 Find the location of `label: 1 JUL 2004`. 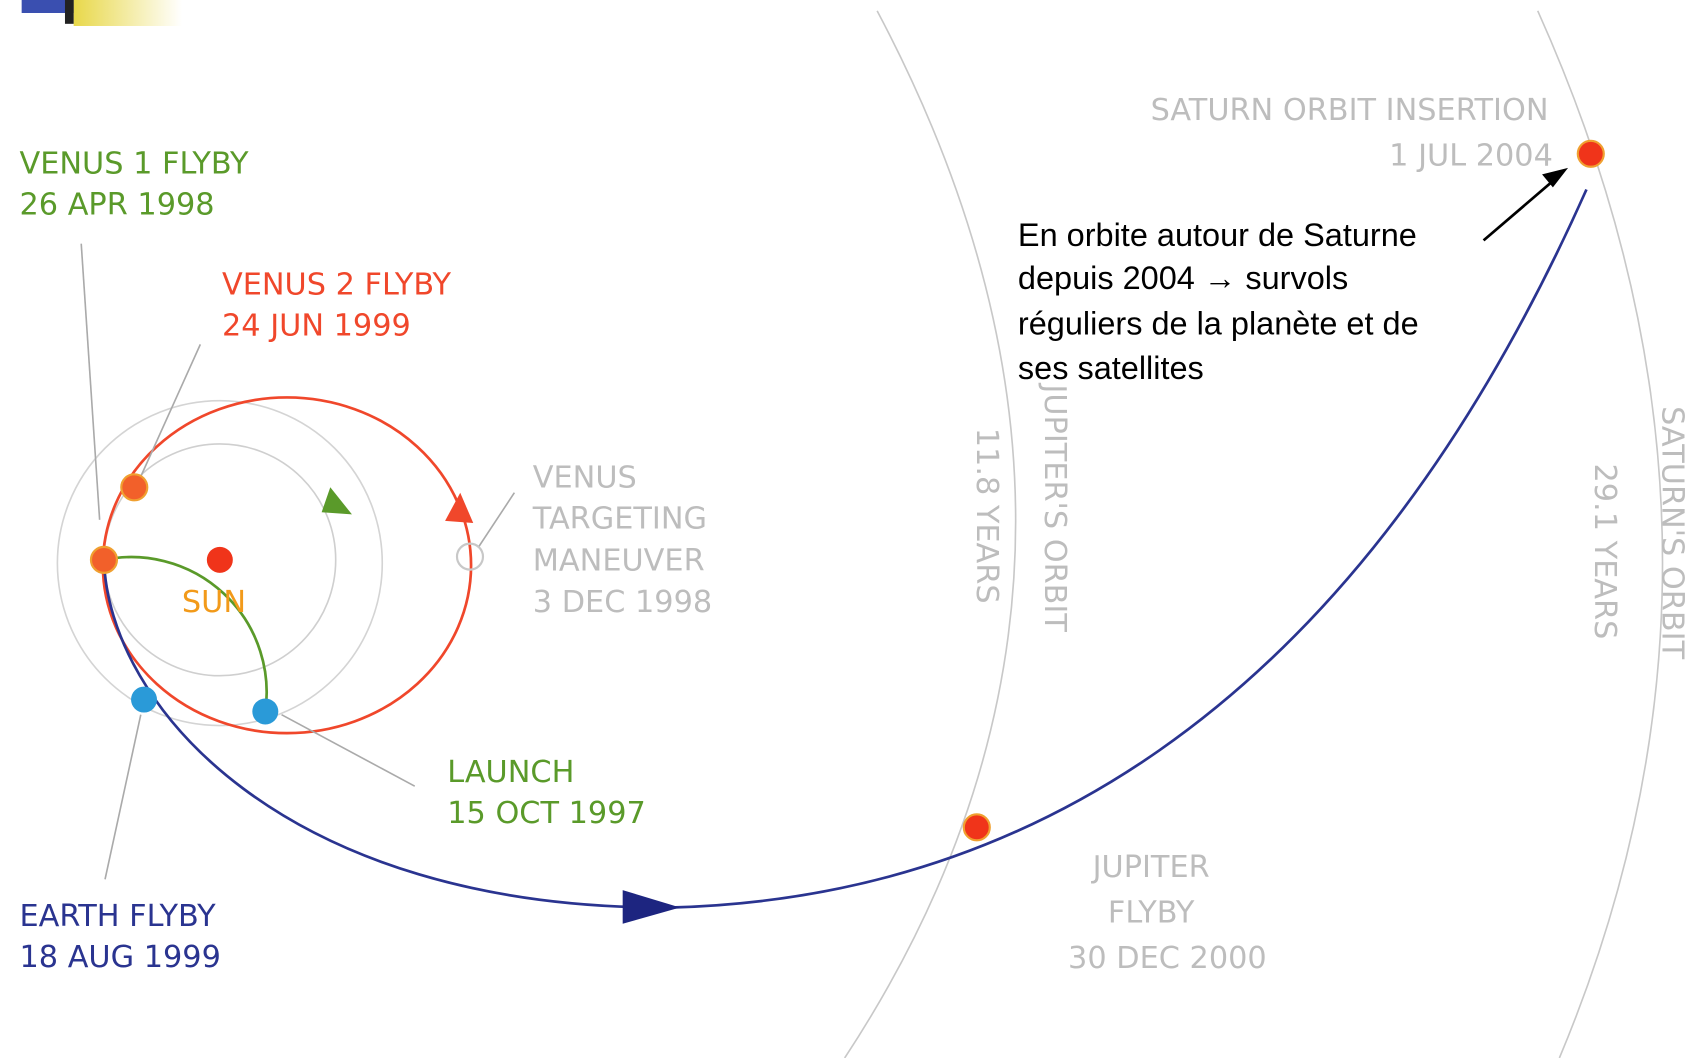

label: 1 JUL 2004 is located at coordinates (1471, 156).